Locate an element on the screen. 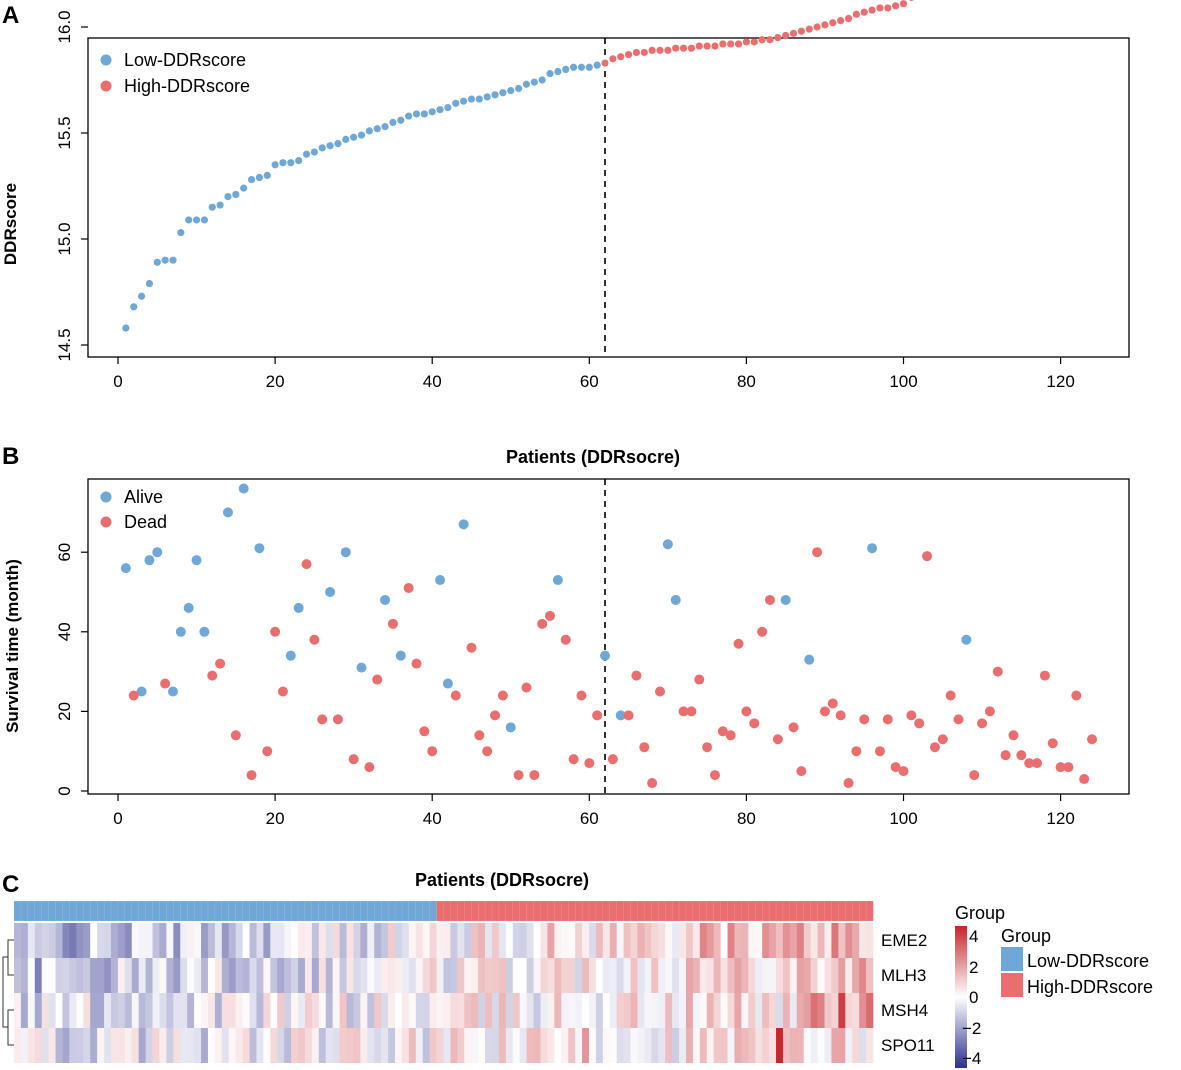 The height and width of the screenshot is (1070, 1181). x-tick-label-b: 100 is located at coordinates (903, 818).